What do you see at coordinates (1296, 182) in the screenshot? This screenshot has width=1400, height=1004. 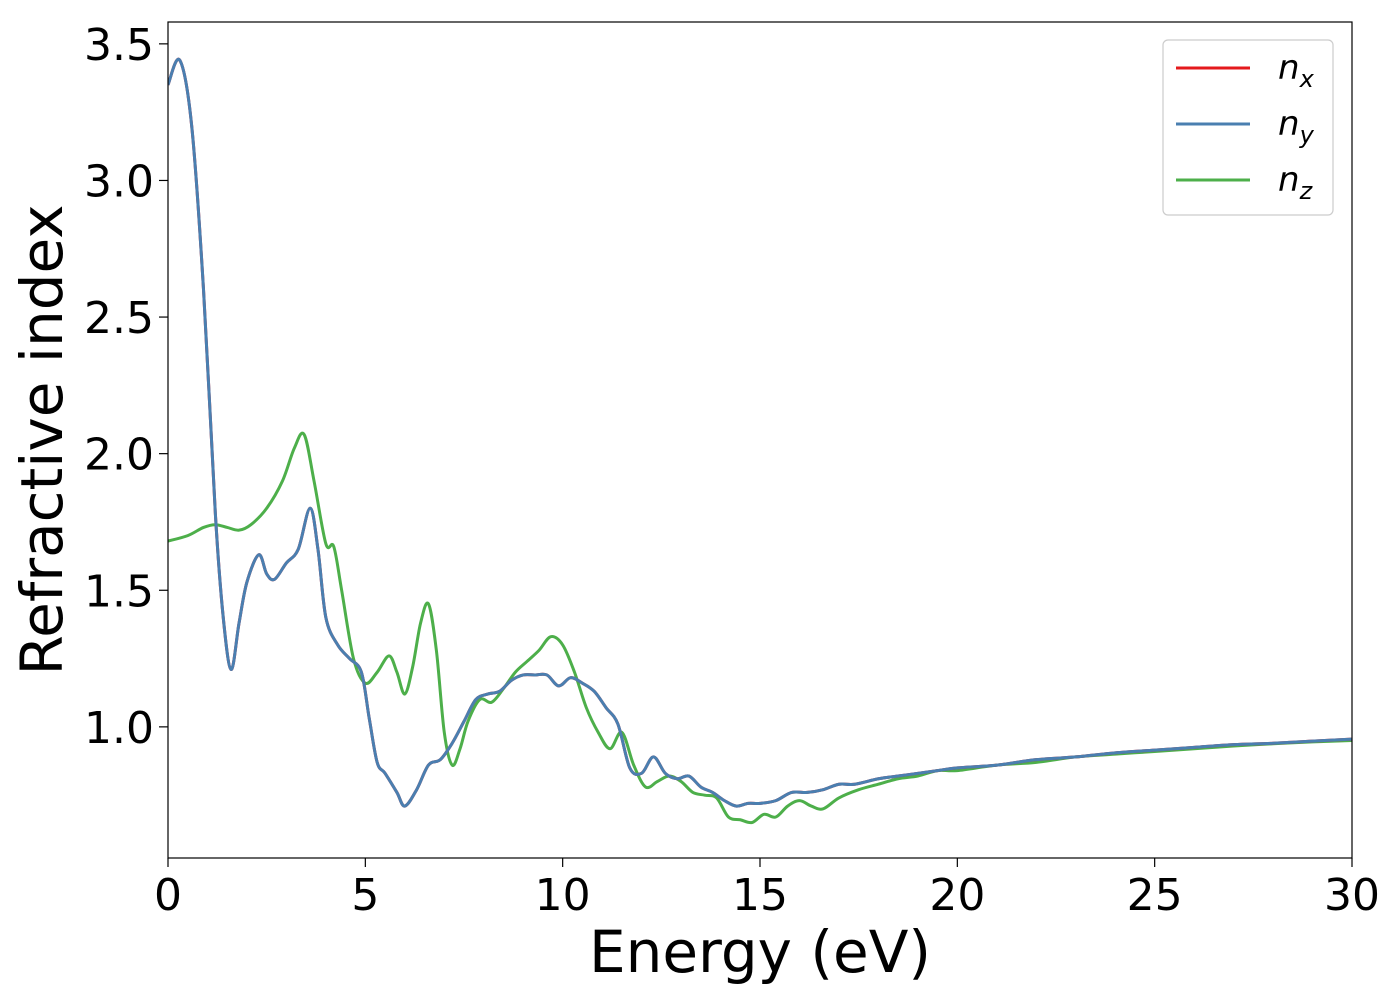 I see `legend-label-z: nz` at bounding box center [1296, 182].